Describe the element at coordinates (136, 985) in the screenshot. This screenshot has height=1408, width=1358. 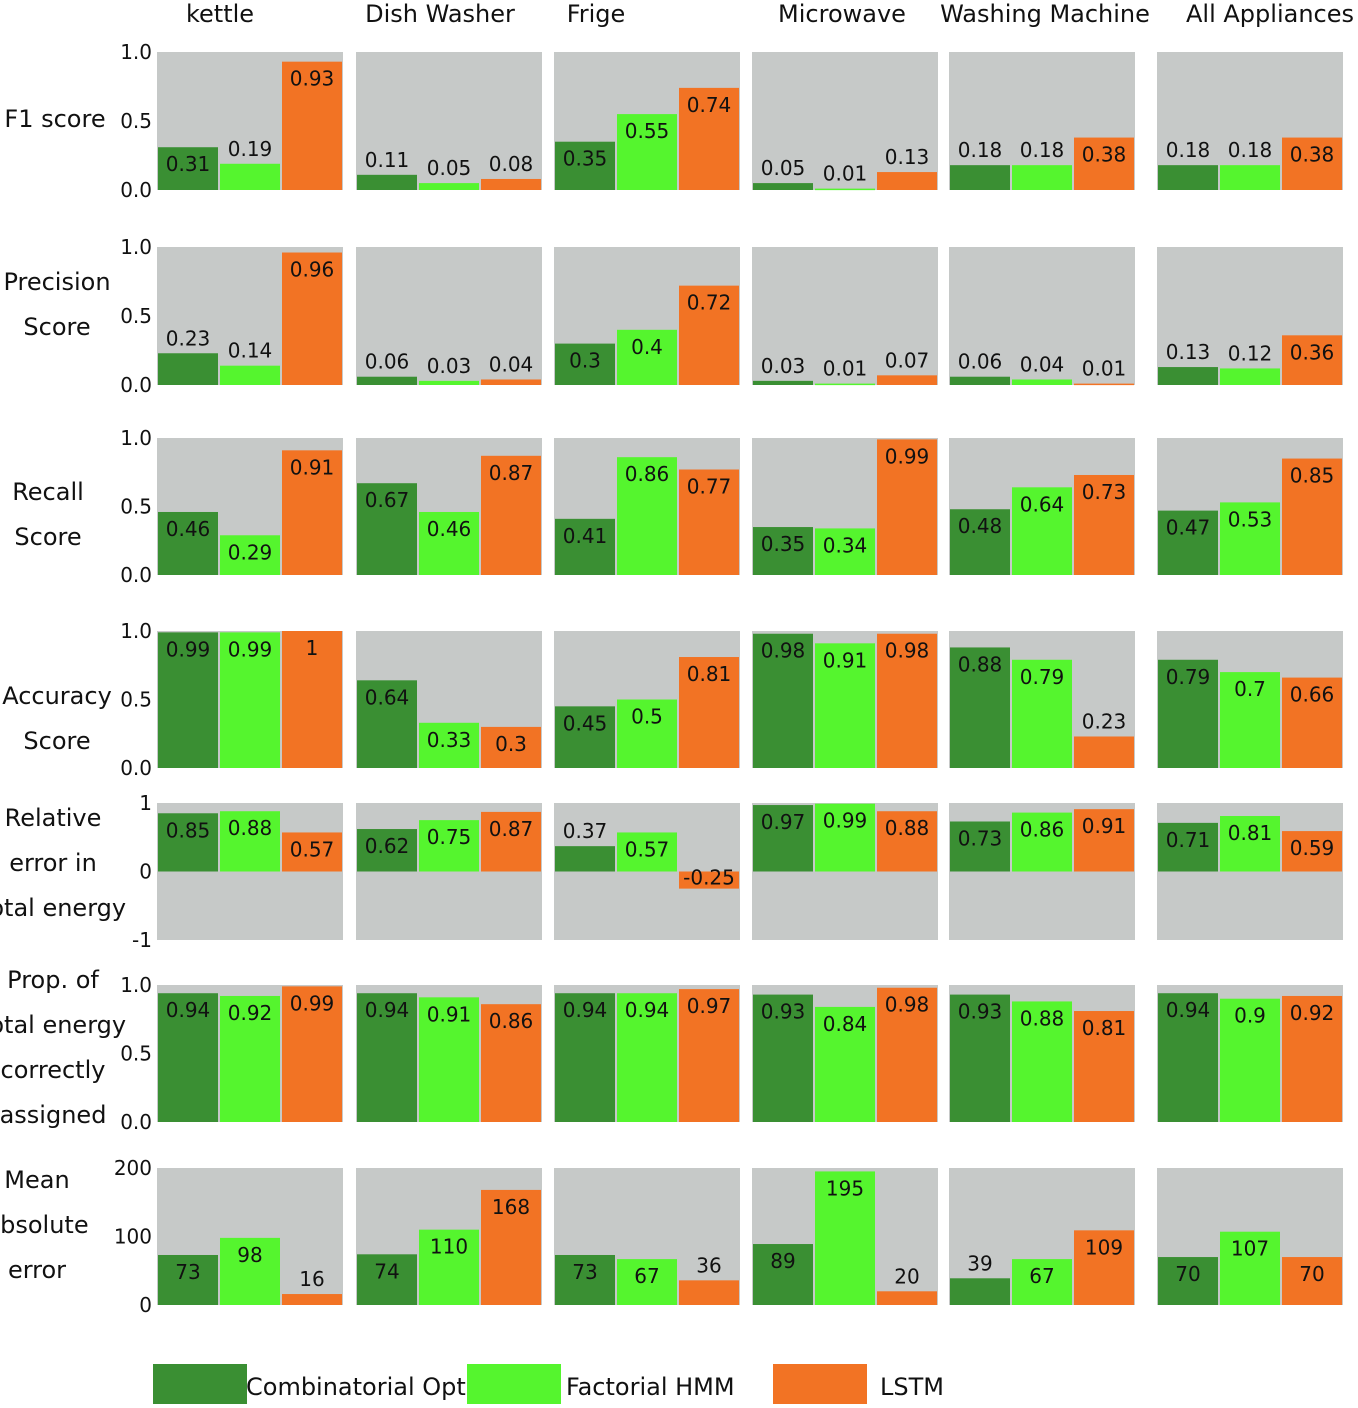
I see `y-tick-prop-energy-1: 1.0` at that location.